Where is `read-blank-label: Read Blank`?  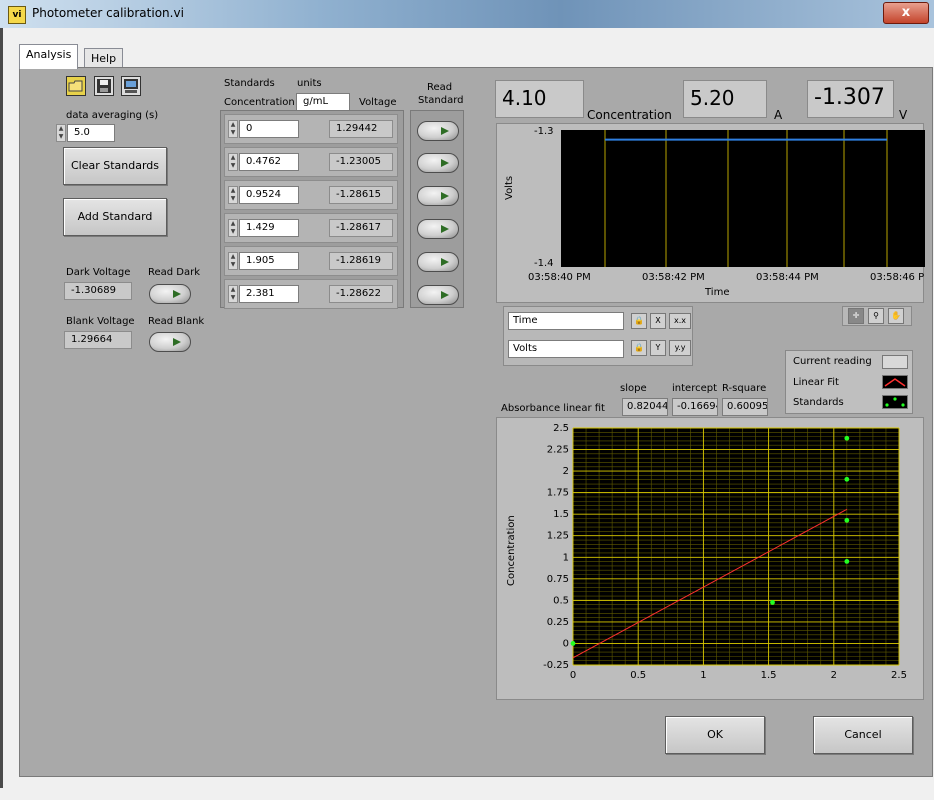
read-blank-label: Read Blank is located at coordinates (176, 321).